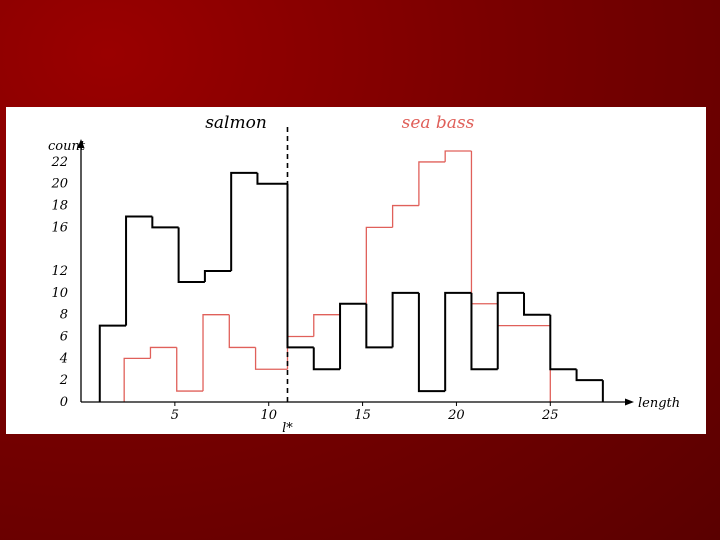 The width and height of the screenshot is (720, 540). Describe the element at coordinates (268, 415) in the screenshot. I see `x-tick-label: 10` at that location.